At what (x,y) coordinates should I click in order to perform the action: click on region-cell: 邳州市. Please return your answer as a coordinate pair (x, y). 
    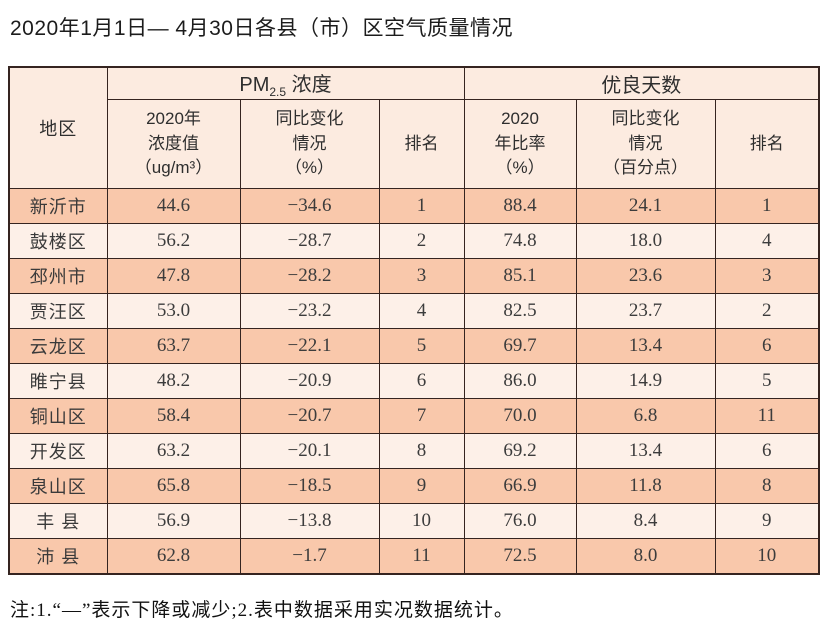
    Looking at the image, I should click on (58, 276).